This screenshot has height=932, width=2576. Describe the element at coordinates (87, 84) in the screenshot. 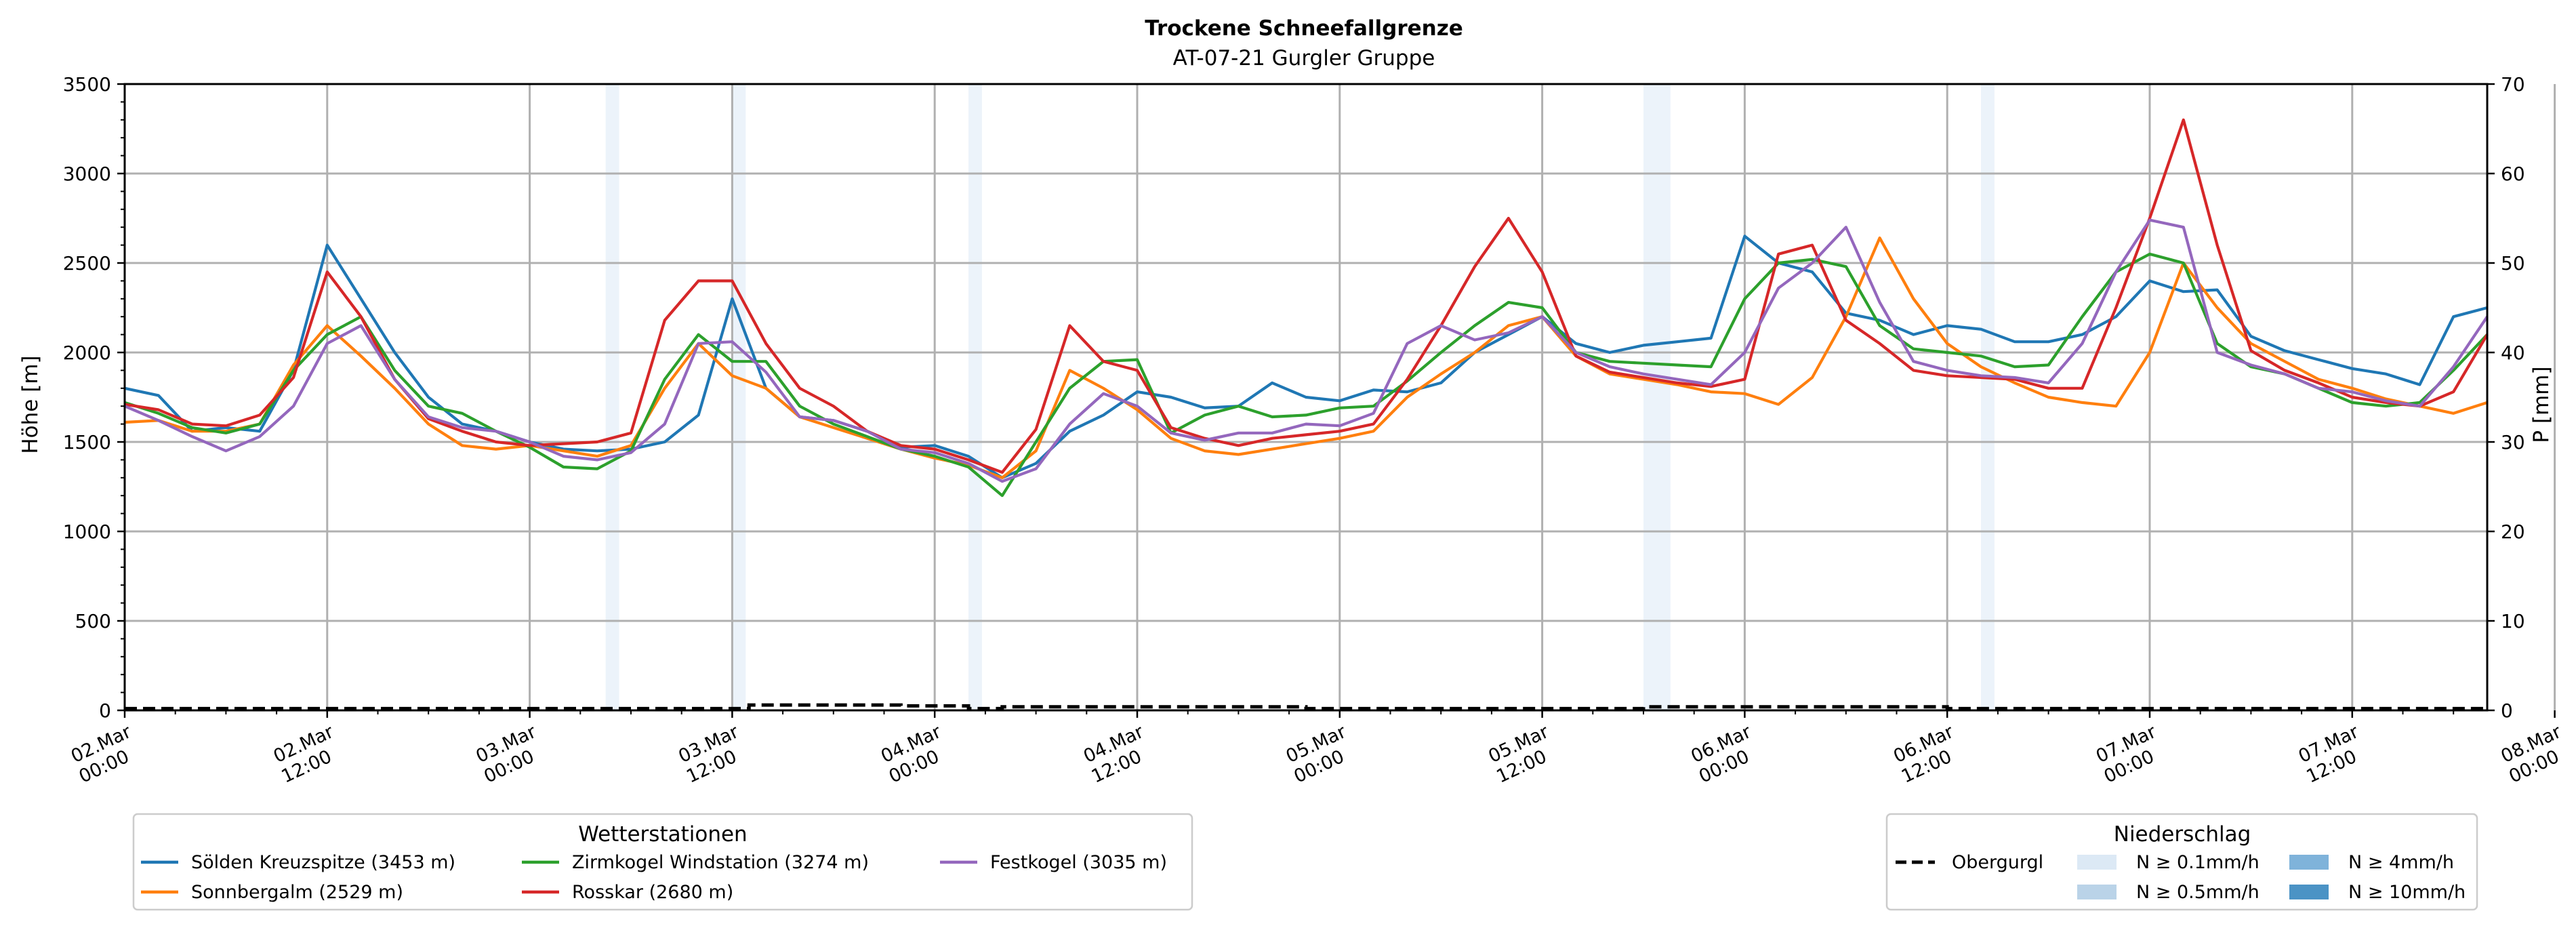

I see `y-tick-label: 3500` at that location.